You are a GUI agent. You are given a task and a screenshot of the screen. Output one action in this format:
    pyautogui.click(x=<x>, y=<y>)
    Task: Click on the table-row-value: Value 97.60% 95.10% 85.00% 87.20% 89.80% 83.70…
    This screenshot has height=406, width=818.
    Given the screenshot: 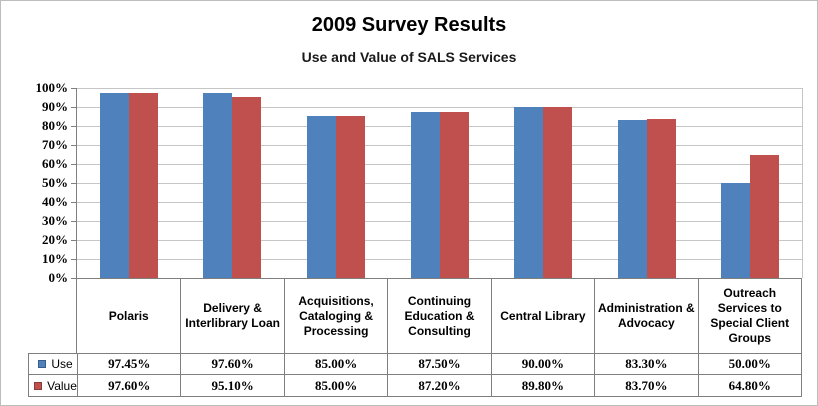 What is the action you would take?
    pyautogui.click(x=415, y=385)
    